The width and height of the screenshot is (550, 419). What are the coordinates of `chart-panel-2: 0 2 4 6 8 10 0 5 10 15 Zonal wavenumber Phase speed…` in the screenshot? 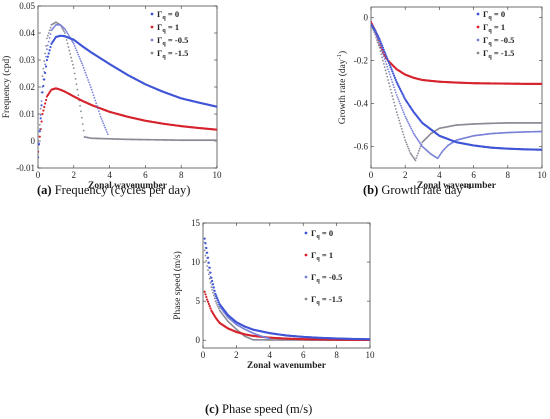 It's located at (273, 294).